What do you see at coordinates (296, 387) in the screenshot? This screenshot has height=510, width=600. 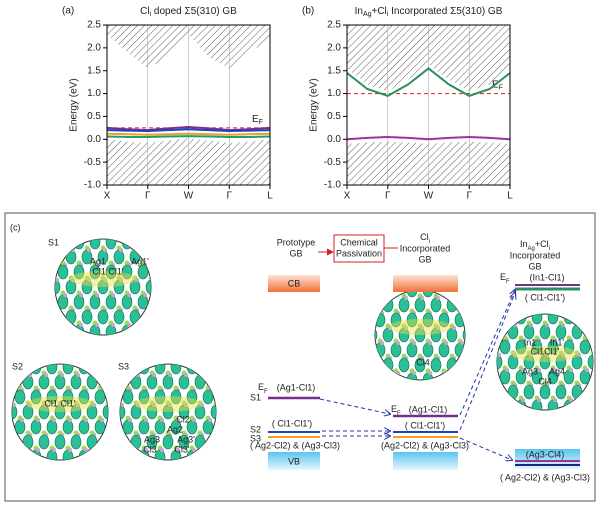 I see `level-label: (Ag1-Cl1)` at bounding box center [296, 387].